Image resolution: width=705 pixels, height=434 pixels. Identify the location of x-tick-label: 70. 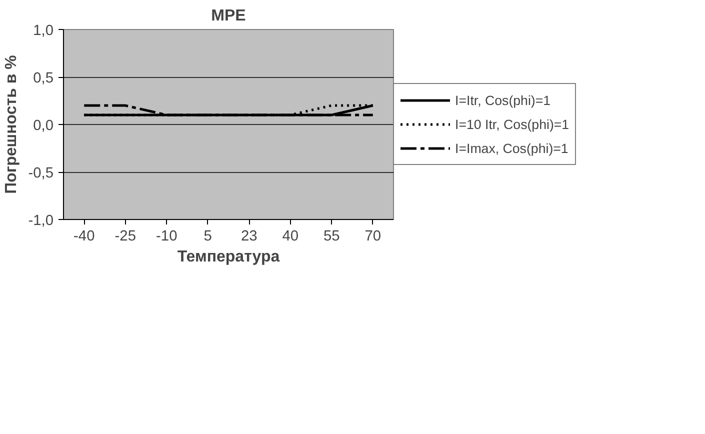
(373, 236).